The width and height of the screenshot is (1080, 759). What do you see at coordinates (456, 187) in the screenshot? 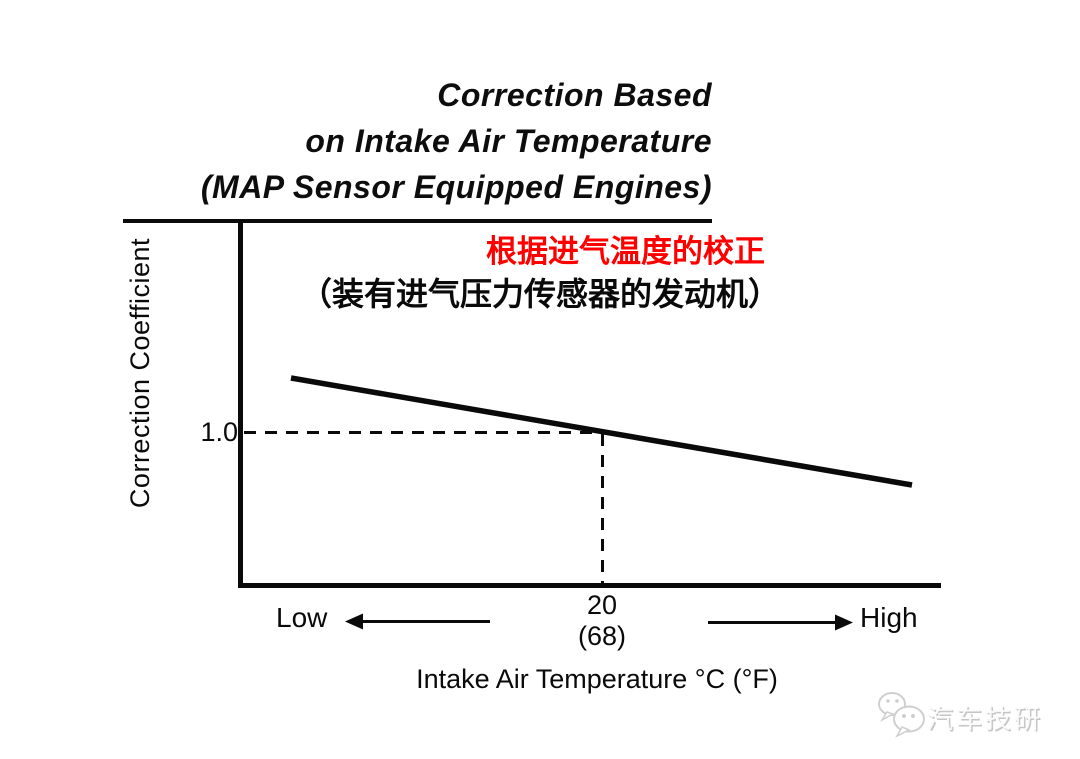
I see `page-title-line-3: (MAP Sensor Equipped Engines)` at bounding box center [456, 187].